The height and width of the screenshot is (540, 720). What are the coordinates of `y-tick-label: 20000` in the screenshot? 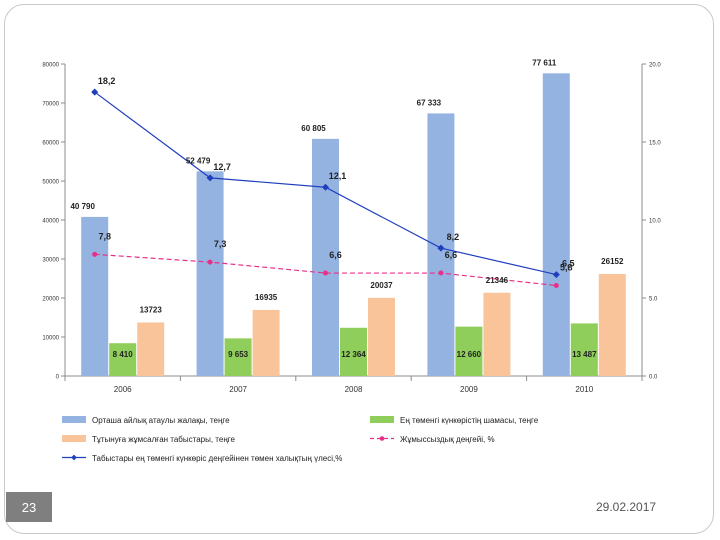 It's located at (50, 300).